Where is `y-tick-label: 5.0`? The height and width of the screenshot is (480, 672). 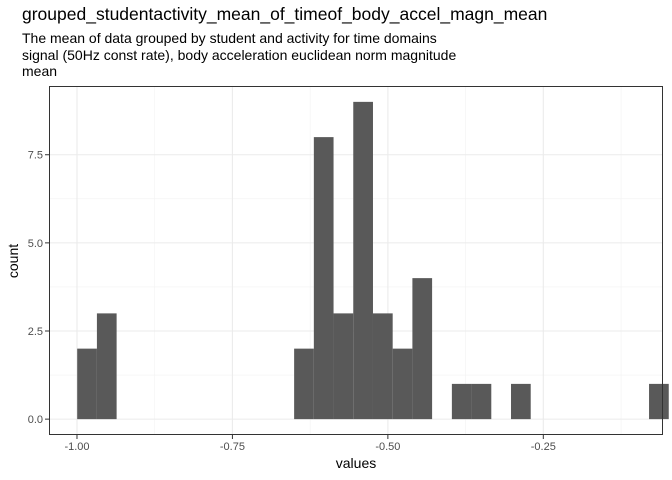
y-tick-label: 5.0 is located at coordinates (35, 244).